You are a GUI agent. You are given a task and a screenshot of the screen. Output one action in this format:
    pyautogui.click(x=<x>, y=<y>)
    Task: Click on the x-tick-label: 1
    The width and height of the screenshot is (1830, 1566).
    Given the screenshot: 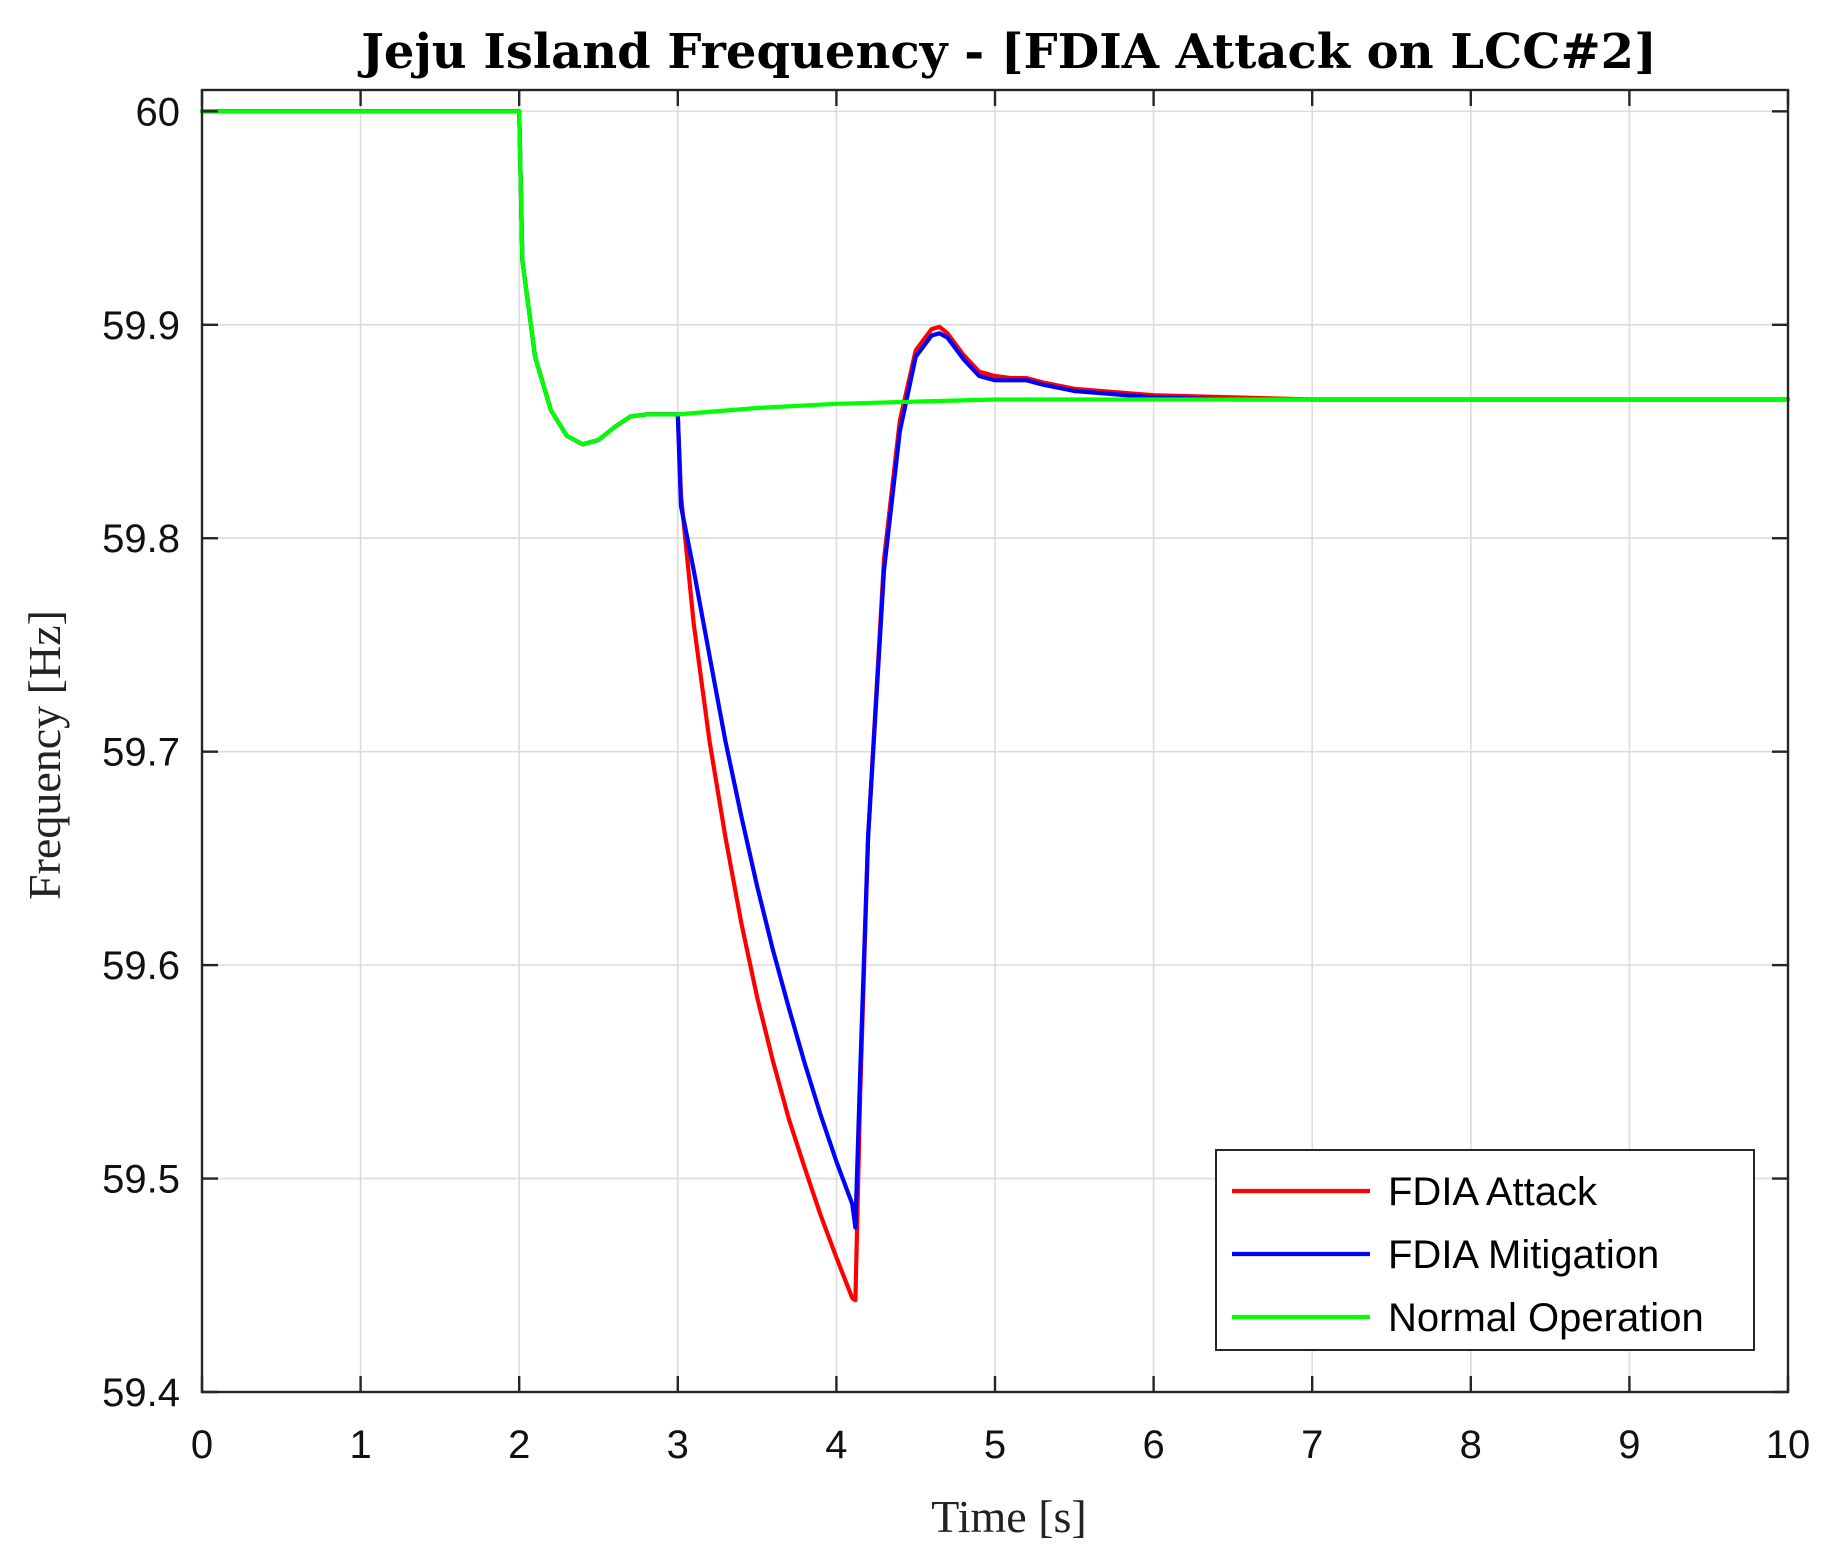 What is the action you would take?
    pyautogui.click(x=360, y=1445)
    